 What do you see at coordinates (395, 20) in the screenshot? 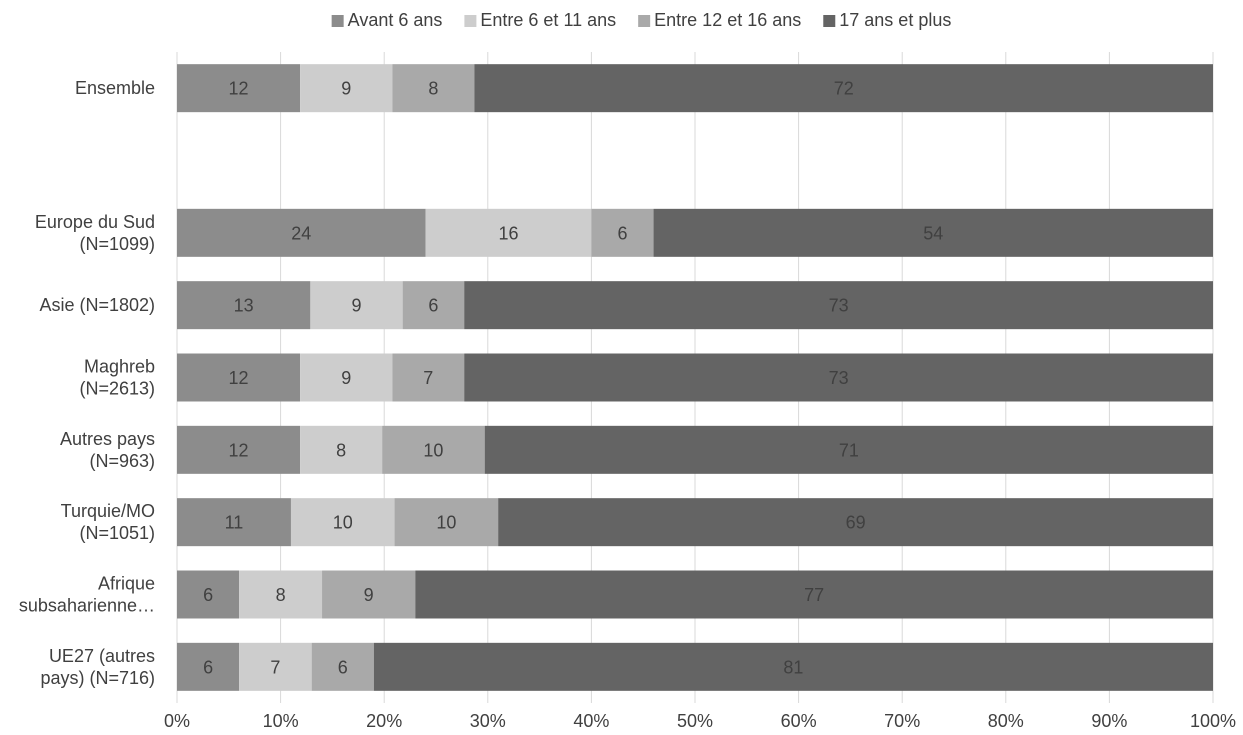
I see `legend-label: Avant 6 ans` at bounding box center [395, 20].